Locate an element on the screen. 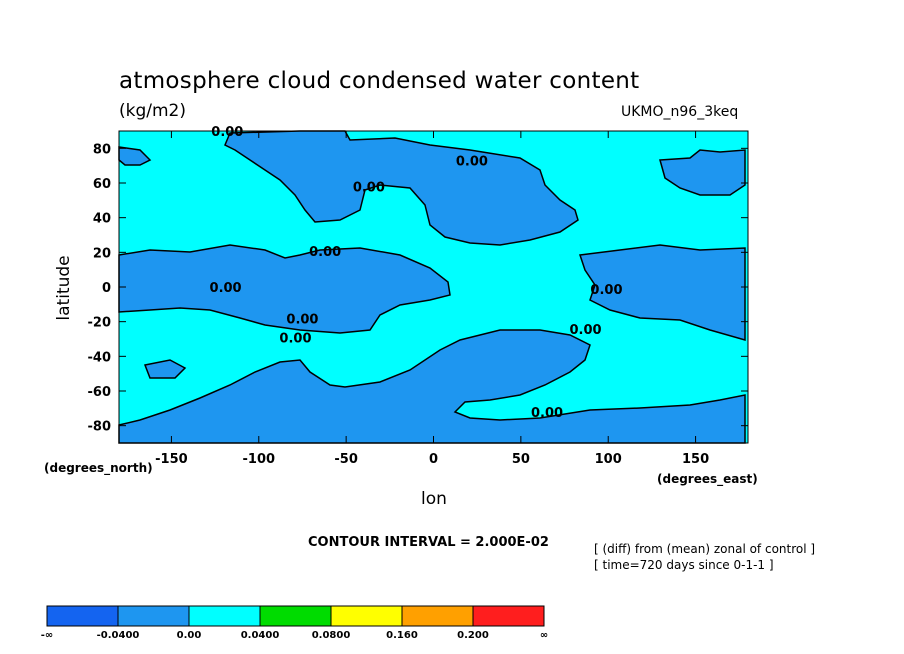  y-tick-label: 40 is located at coordinates (102, 219).